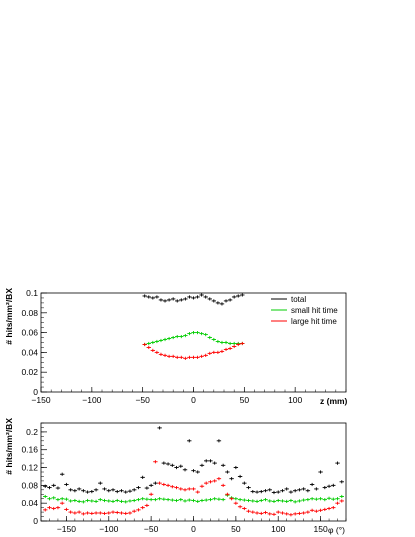  I want to click on bottom-xlabel: φ (°), so click(336, 530).